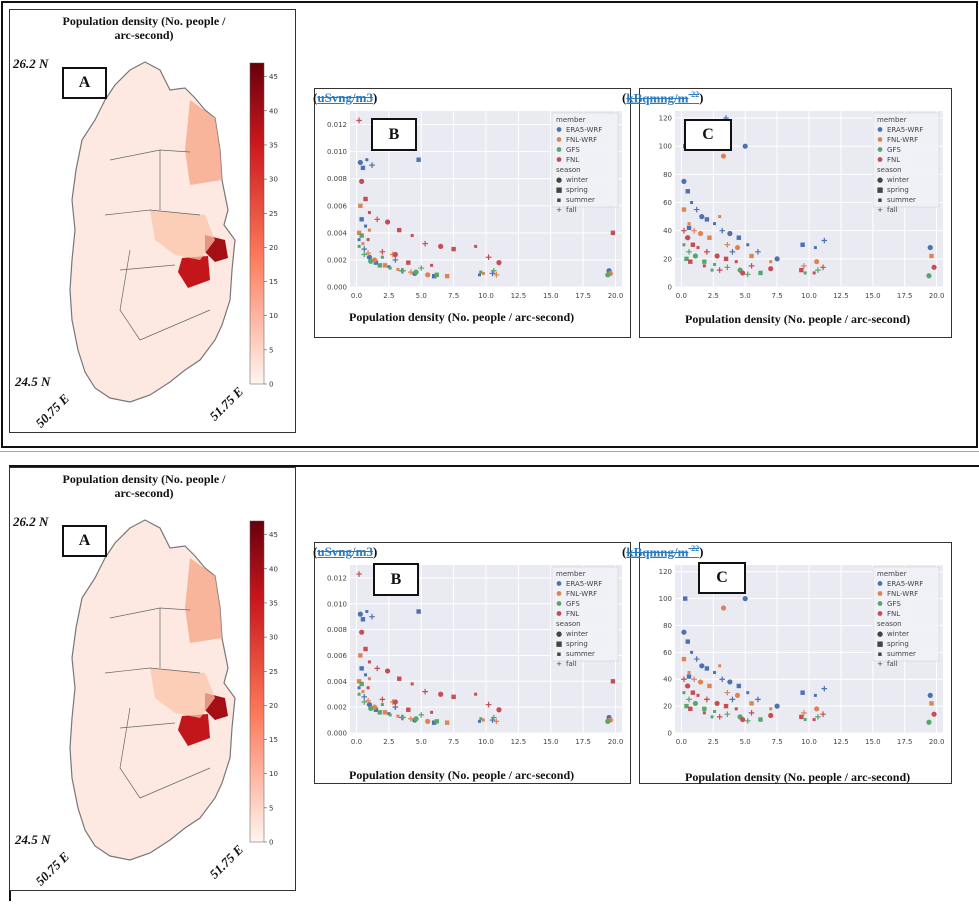 This screenshot has height=905, width=979. I want to click on legend-season-label-2: summer, so click(901, 654).